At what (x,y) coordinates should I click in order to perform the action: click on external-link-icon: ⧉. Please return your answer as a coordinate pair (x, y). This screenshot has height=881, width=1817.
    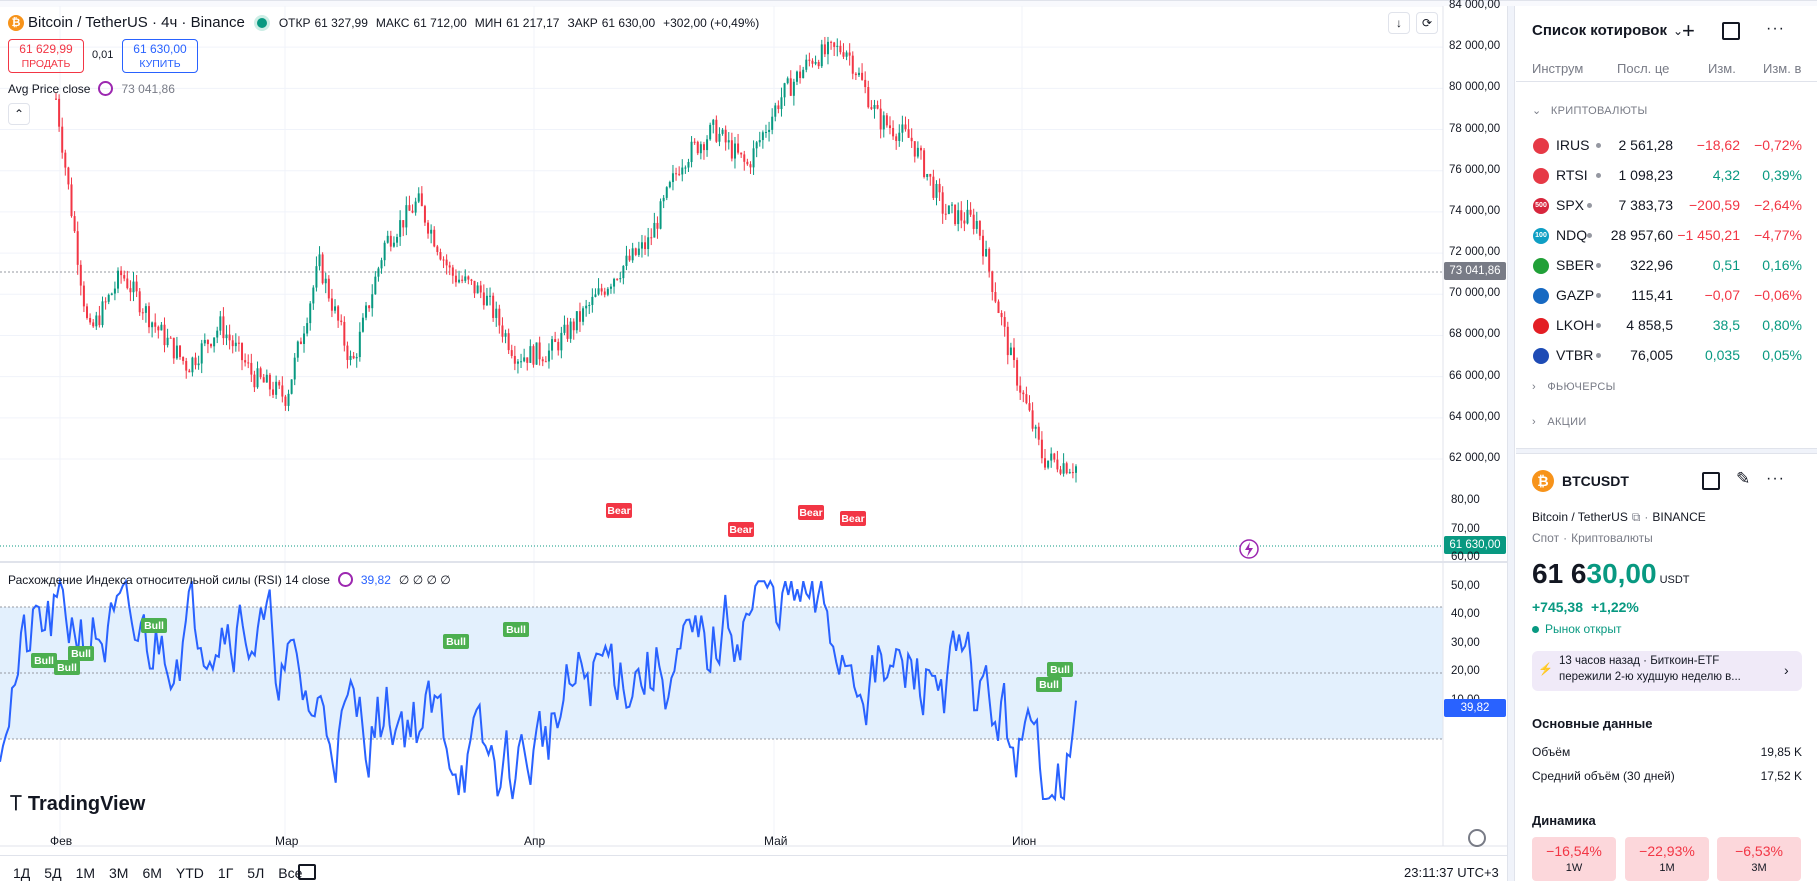
    Looking at the image, I should click on (1636, 517).